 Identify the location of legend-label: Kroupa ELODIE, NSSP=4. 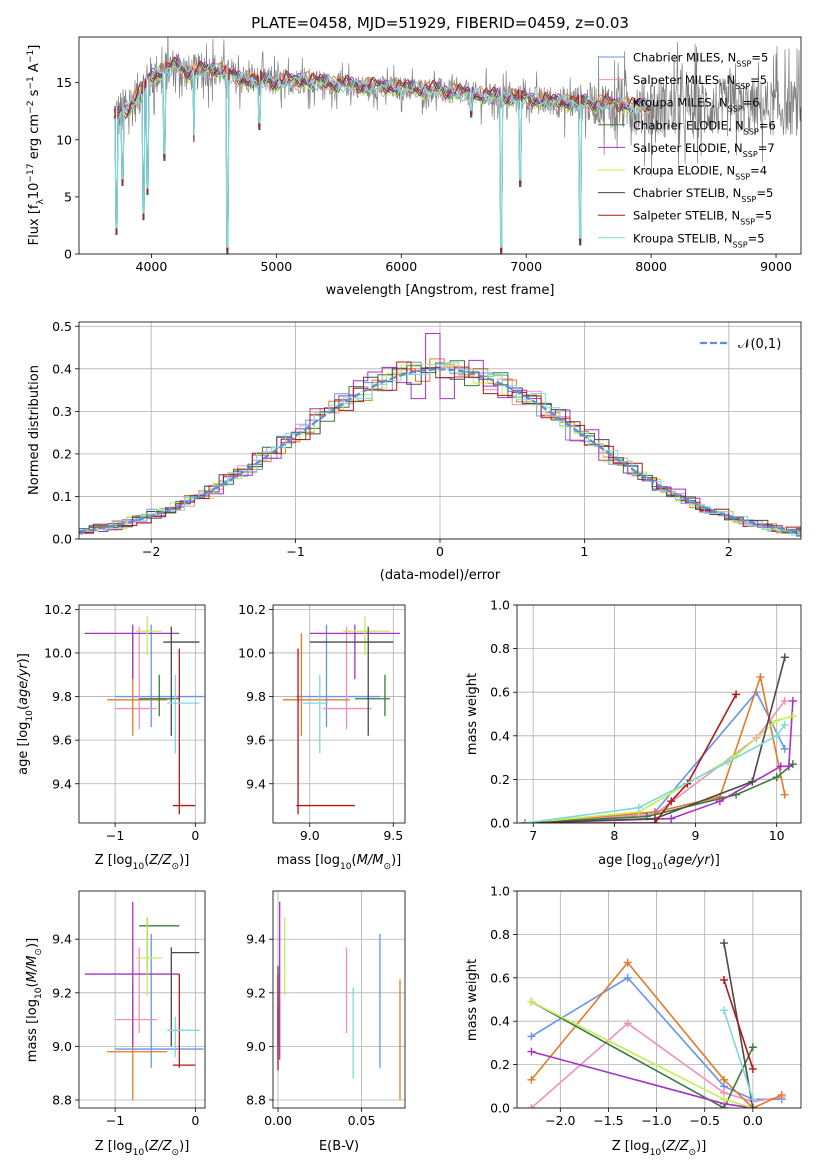
(700, 173).